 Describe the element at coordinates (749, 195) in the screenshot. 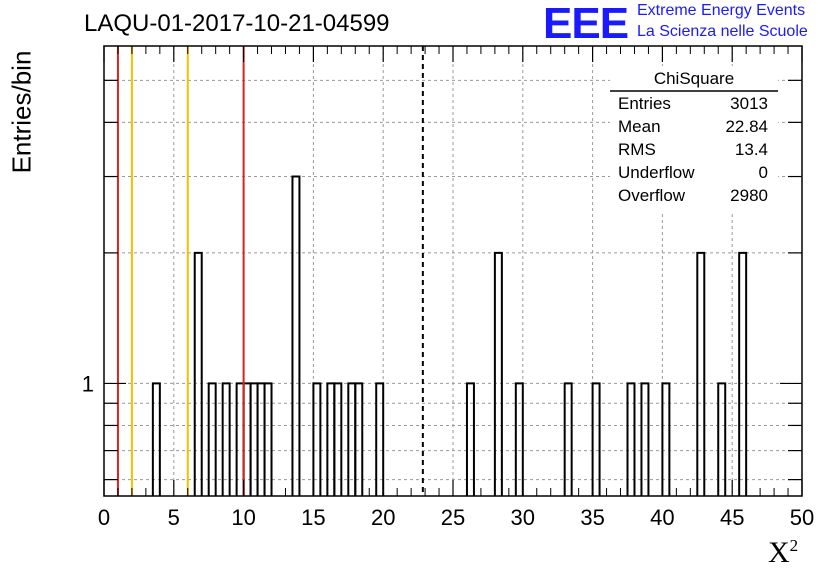

I see `stats-value: 2980` at that location.